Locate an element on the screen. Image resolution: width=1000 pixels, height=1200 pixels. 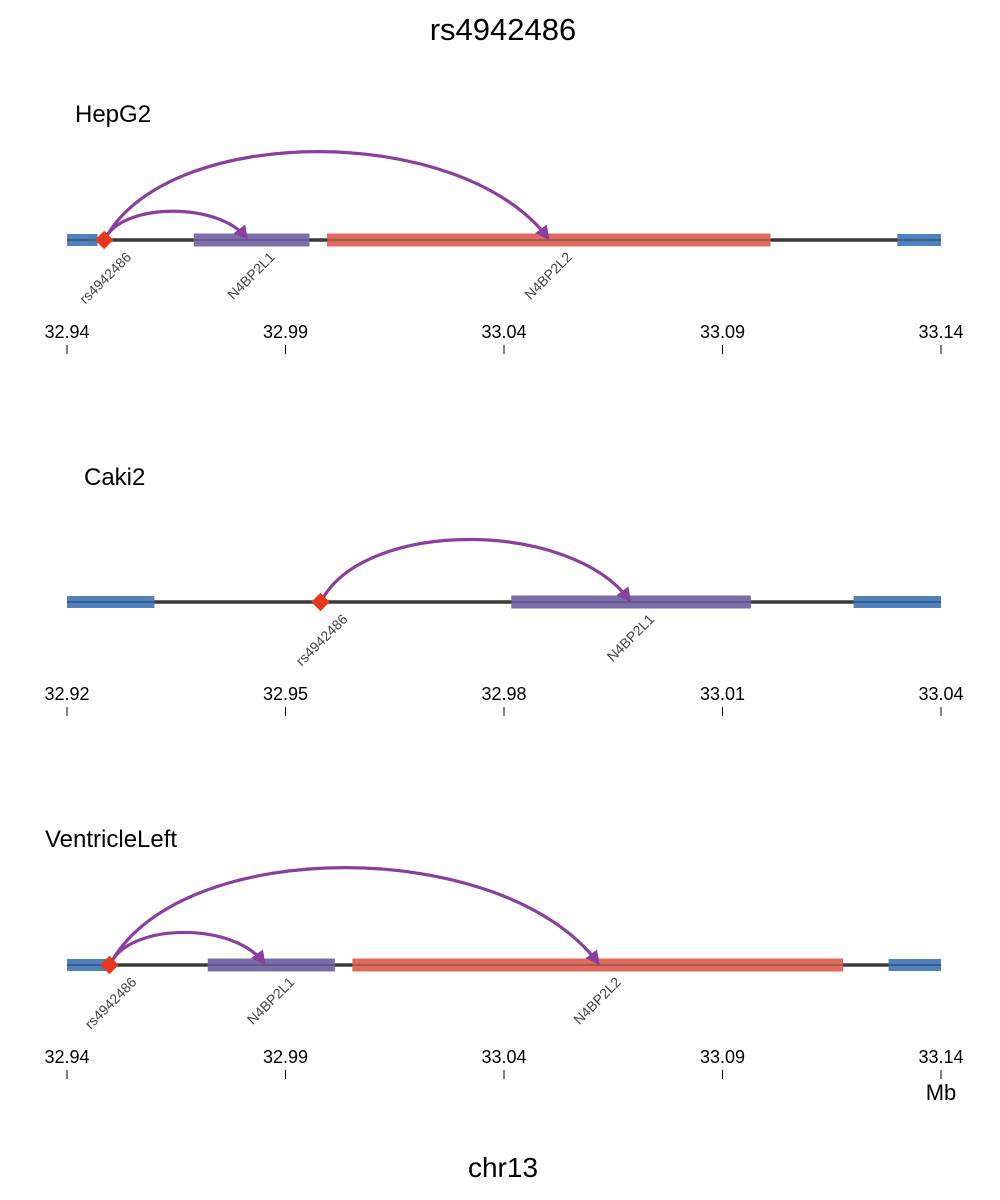
diagram-title: rs4942486 is located at coordinates (503, 29).